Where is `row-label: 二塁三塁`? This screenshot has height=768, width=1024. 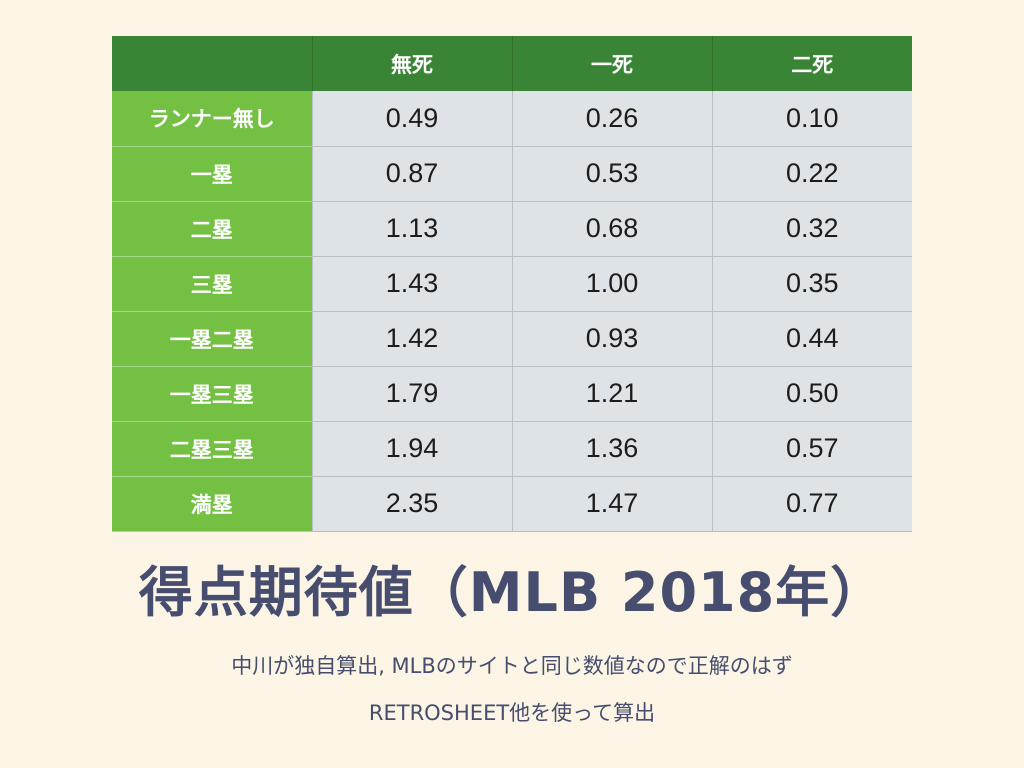
row-label: 二塁三塁 is located at coordinates (212, 448).